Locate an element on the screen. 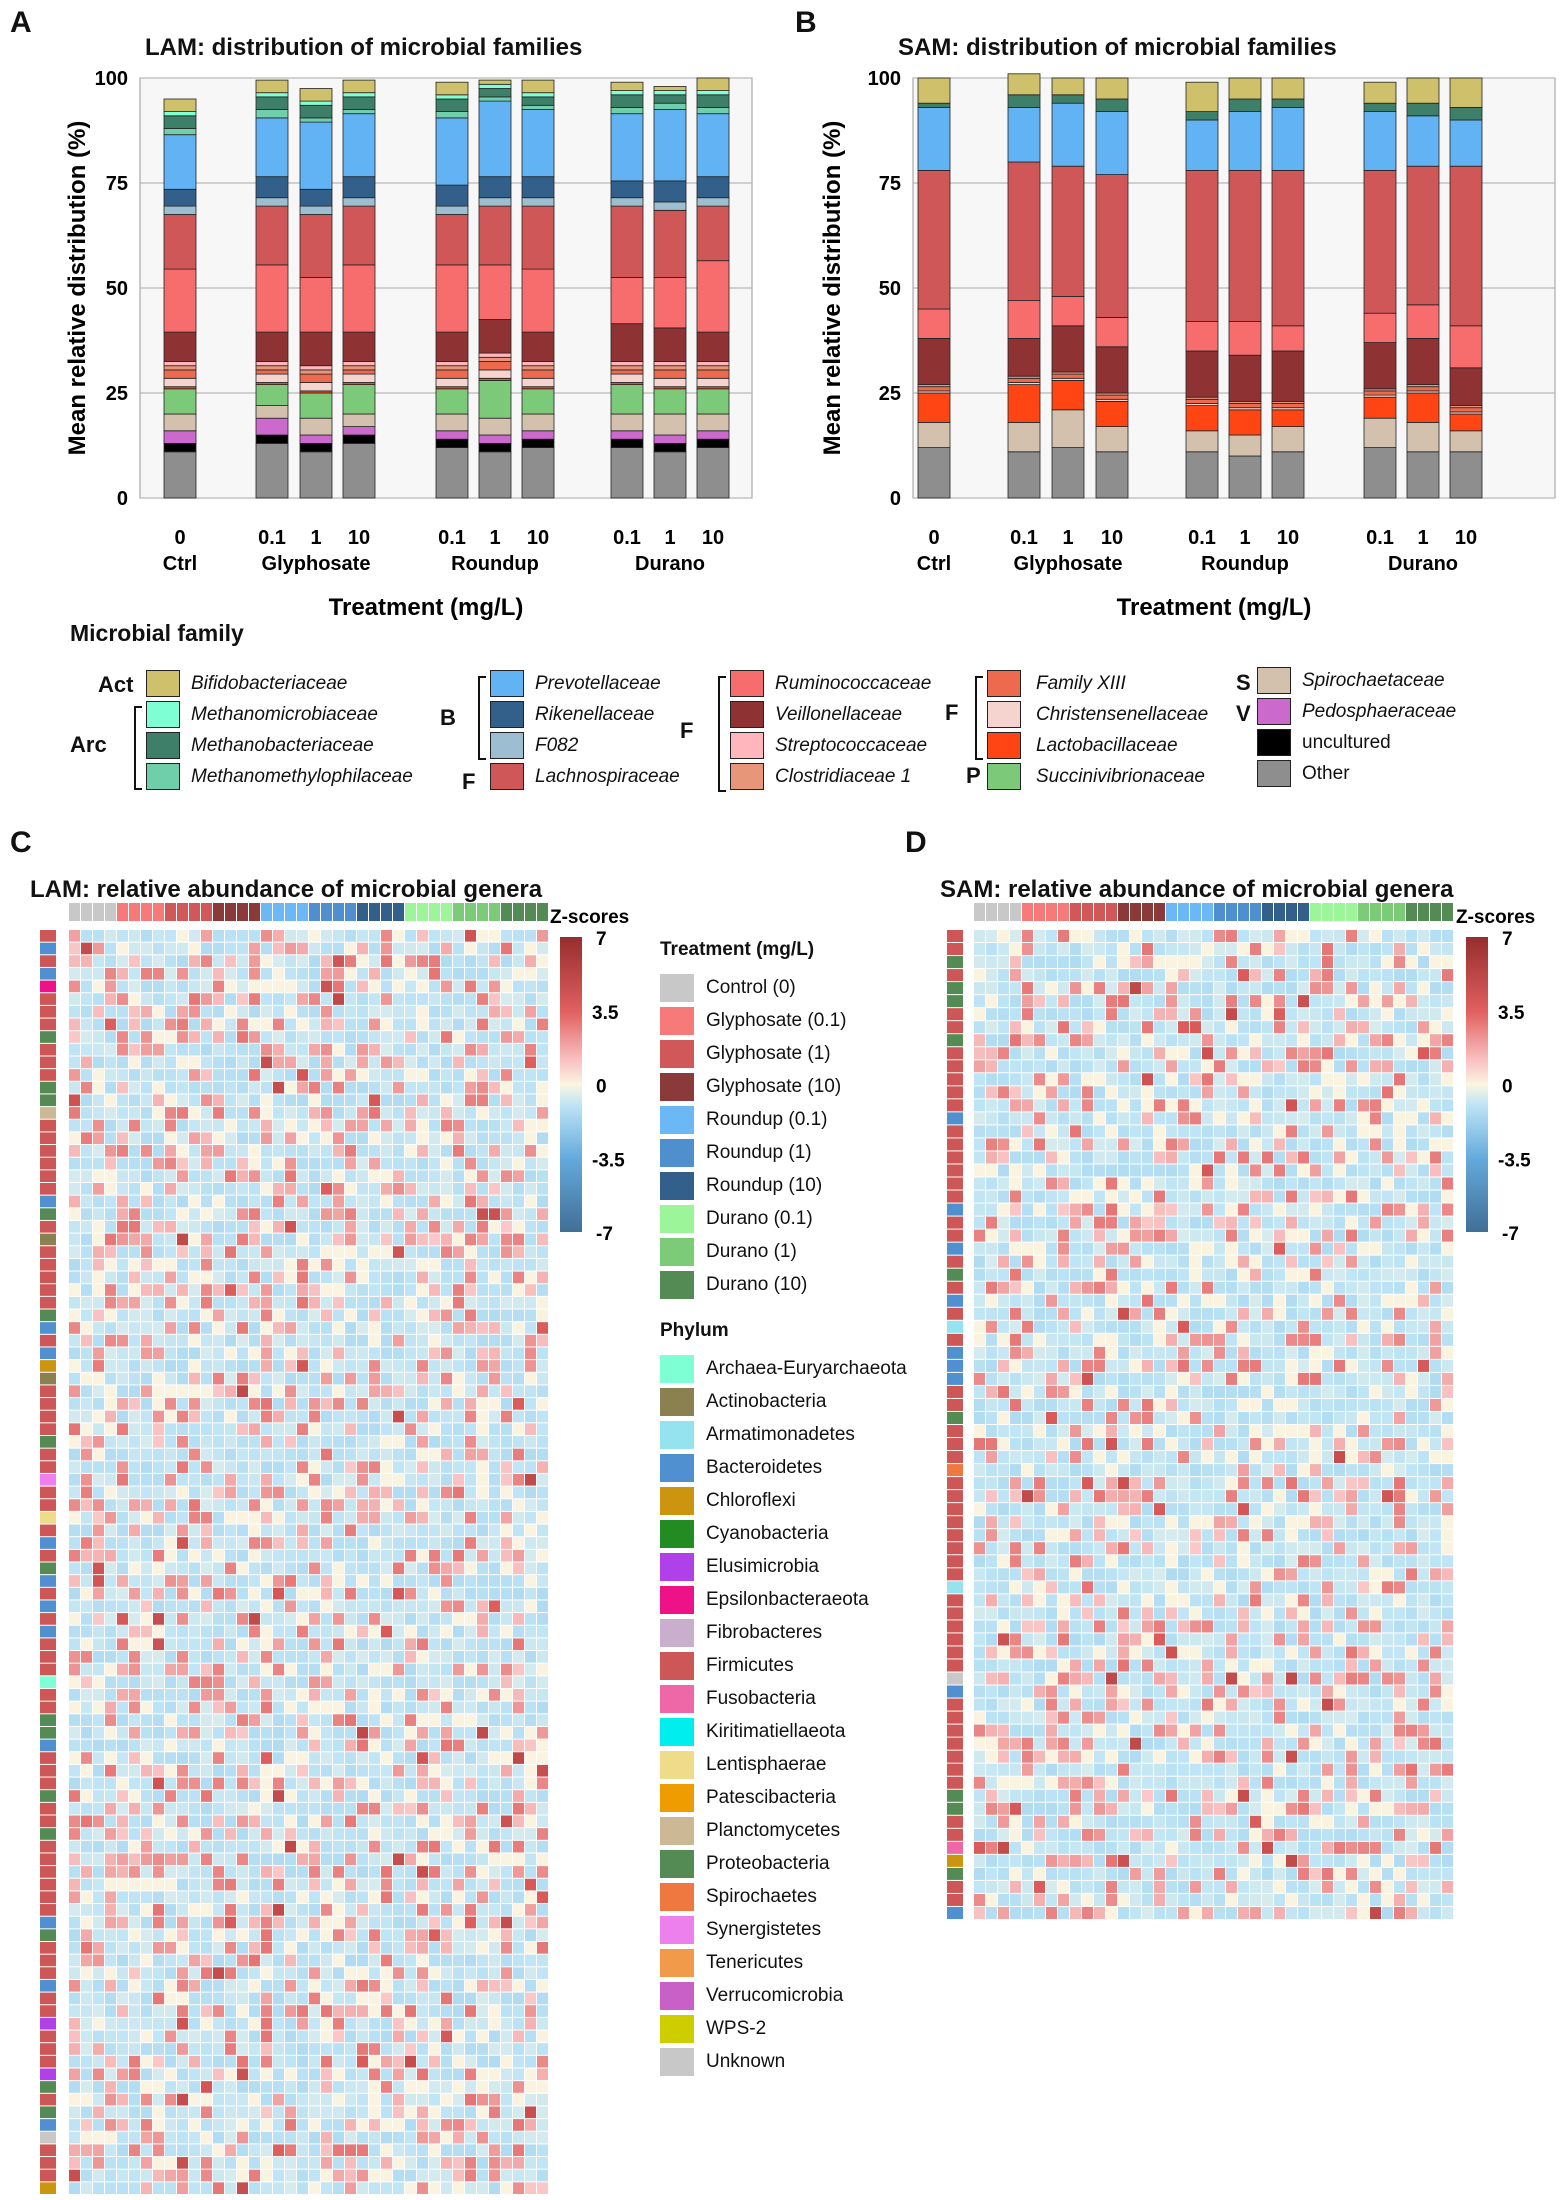 The image size is (1562, 2200). sam-bar-4-ruminococcaceae is located at coordinates (1202, 336).